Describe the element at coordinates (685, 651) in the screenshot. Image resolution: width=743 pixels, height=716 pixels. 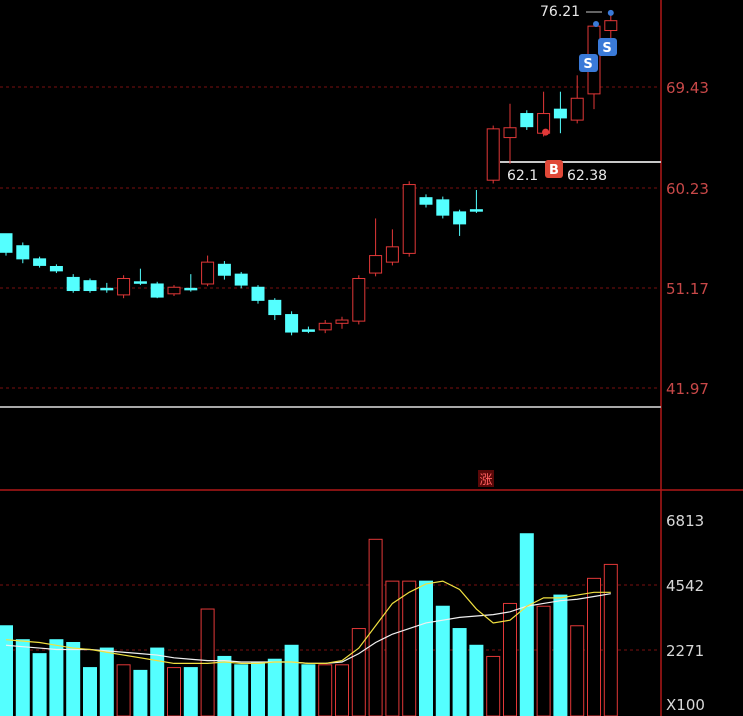
I see `volume-tick: 2271` at that location.